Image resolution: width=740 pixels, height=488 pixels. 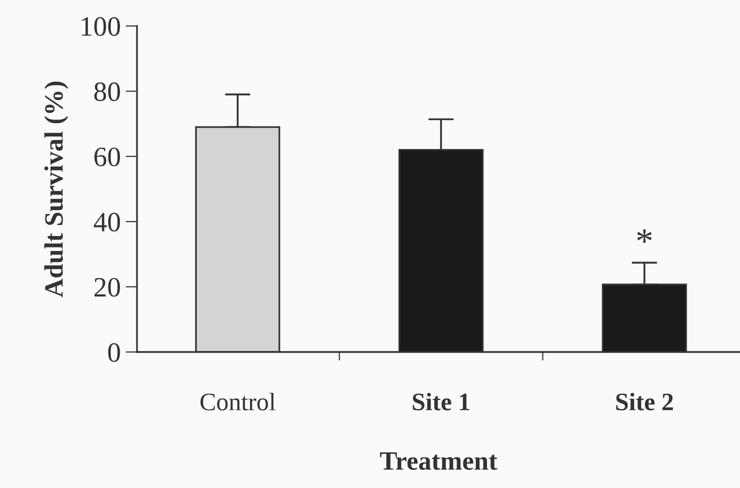 I want to click on y-tick-label: 0, so click(x=114, y=352).